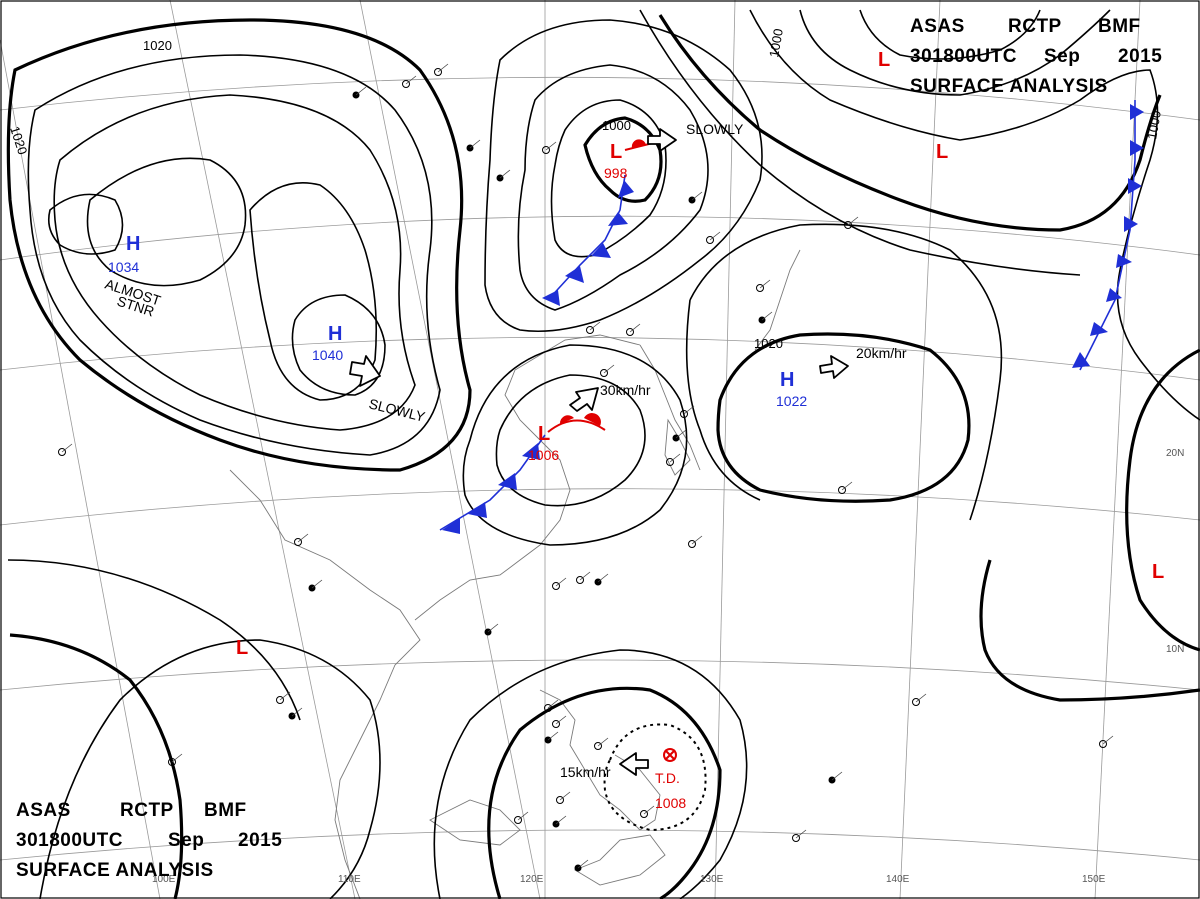  I want to click on low-998-value: 998, so click(616, 173).